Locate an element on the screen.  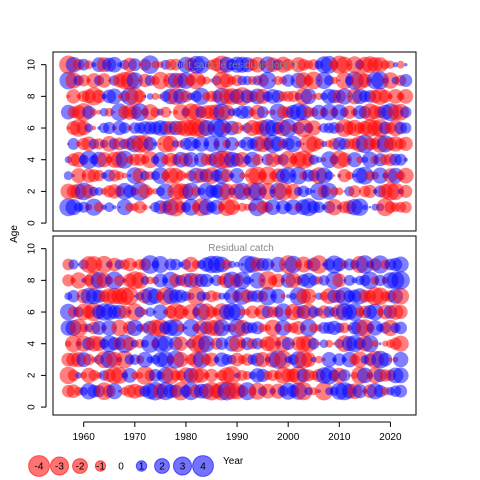
legend-label: -3 is located at coordinates (59, 467).